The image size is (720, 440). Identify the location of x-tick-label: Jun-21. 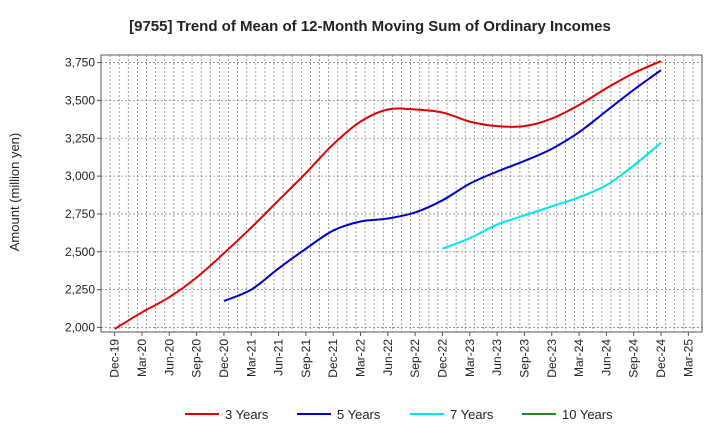
(279, 357).